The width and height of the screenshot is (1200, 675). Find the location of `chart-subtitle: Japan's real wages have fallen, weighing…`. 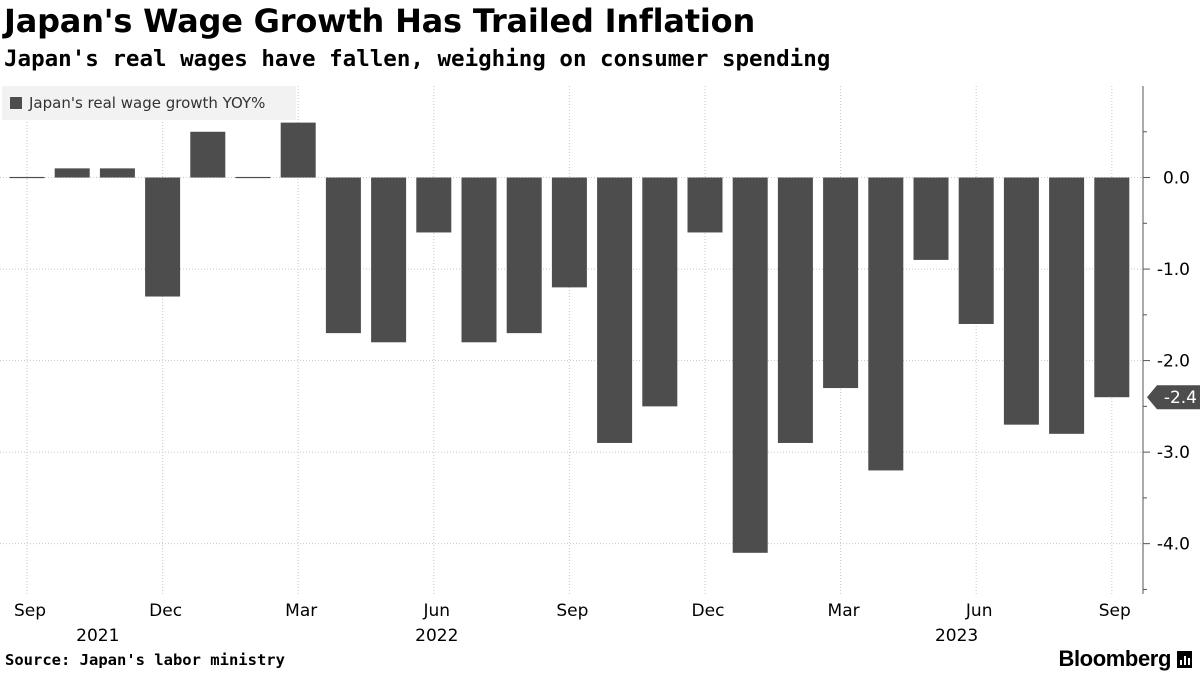

chart-subtitle: Japan's real wages have fallen, weighing… is located at coordinates (417, 59).